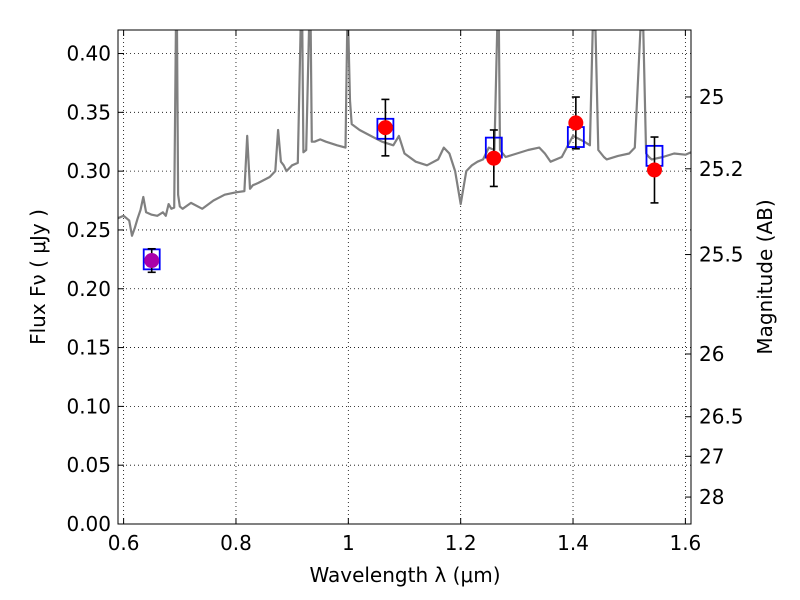 The image size is (800, 600). What do you see at coordinates (711, 97) in the screenshot?
I see `mag-tick-label: 25` at bounding box center [711, 97].